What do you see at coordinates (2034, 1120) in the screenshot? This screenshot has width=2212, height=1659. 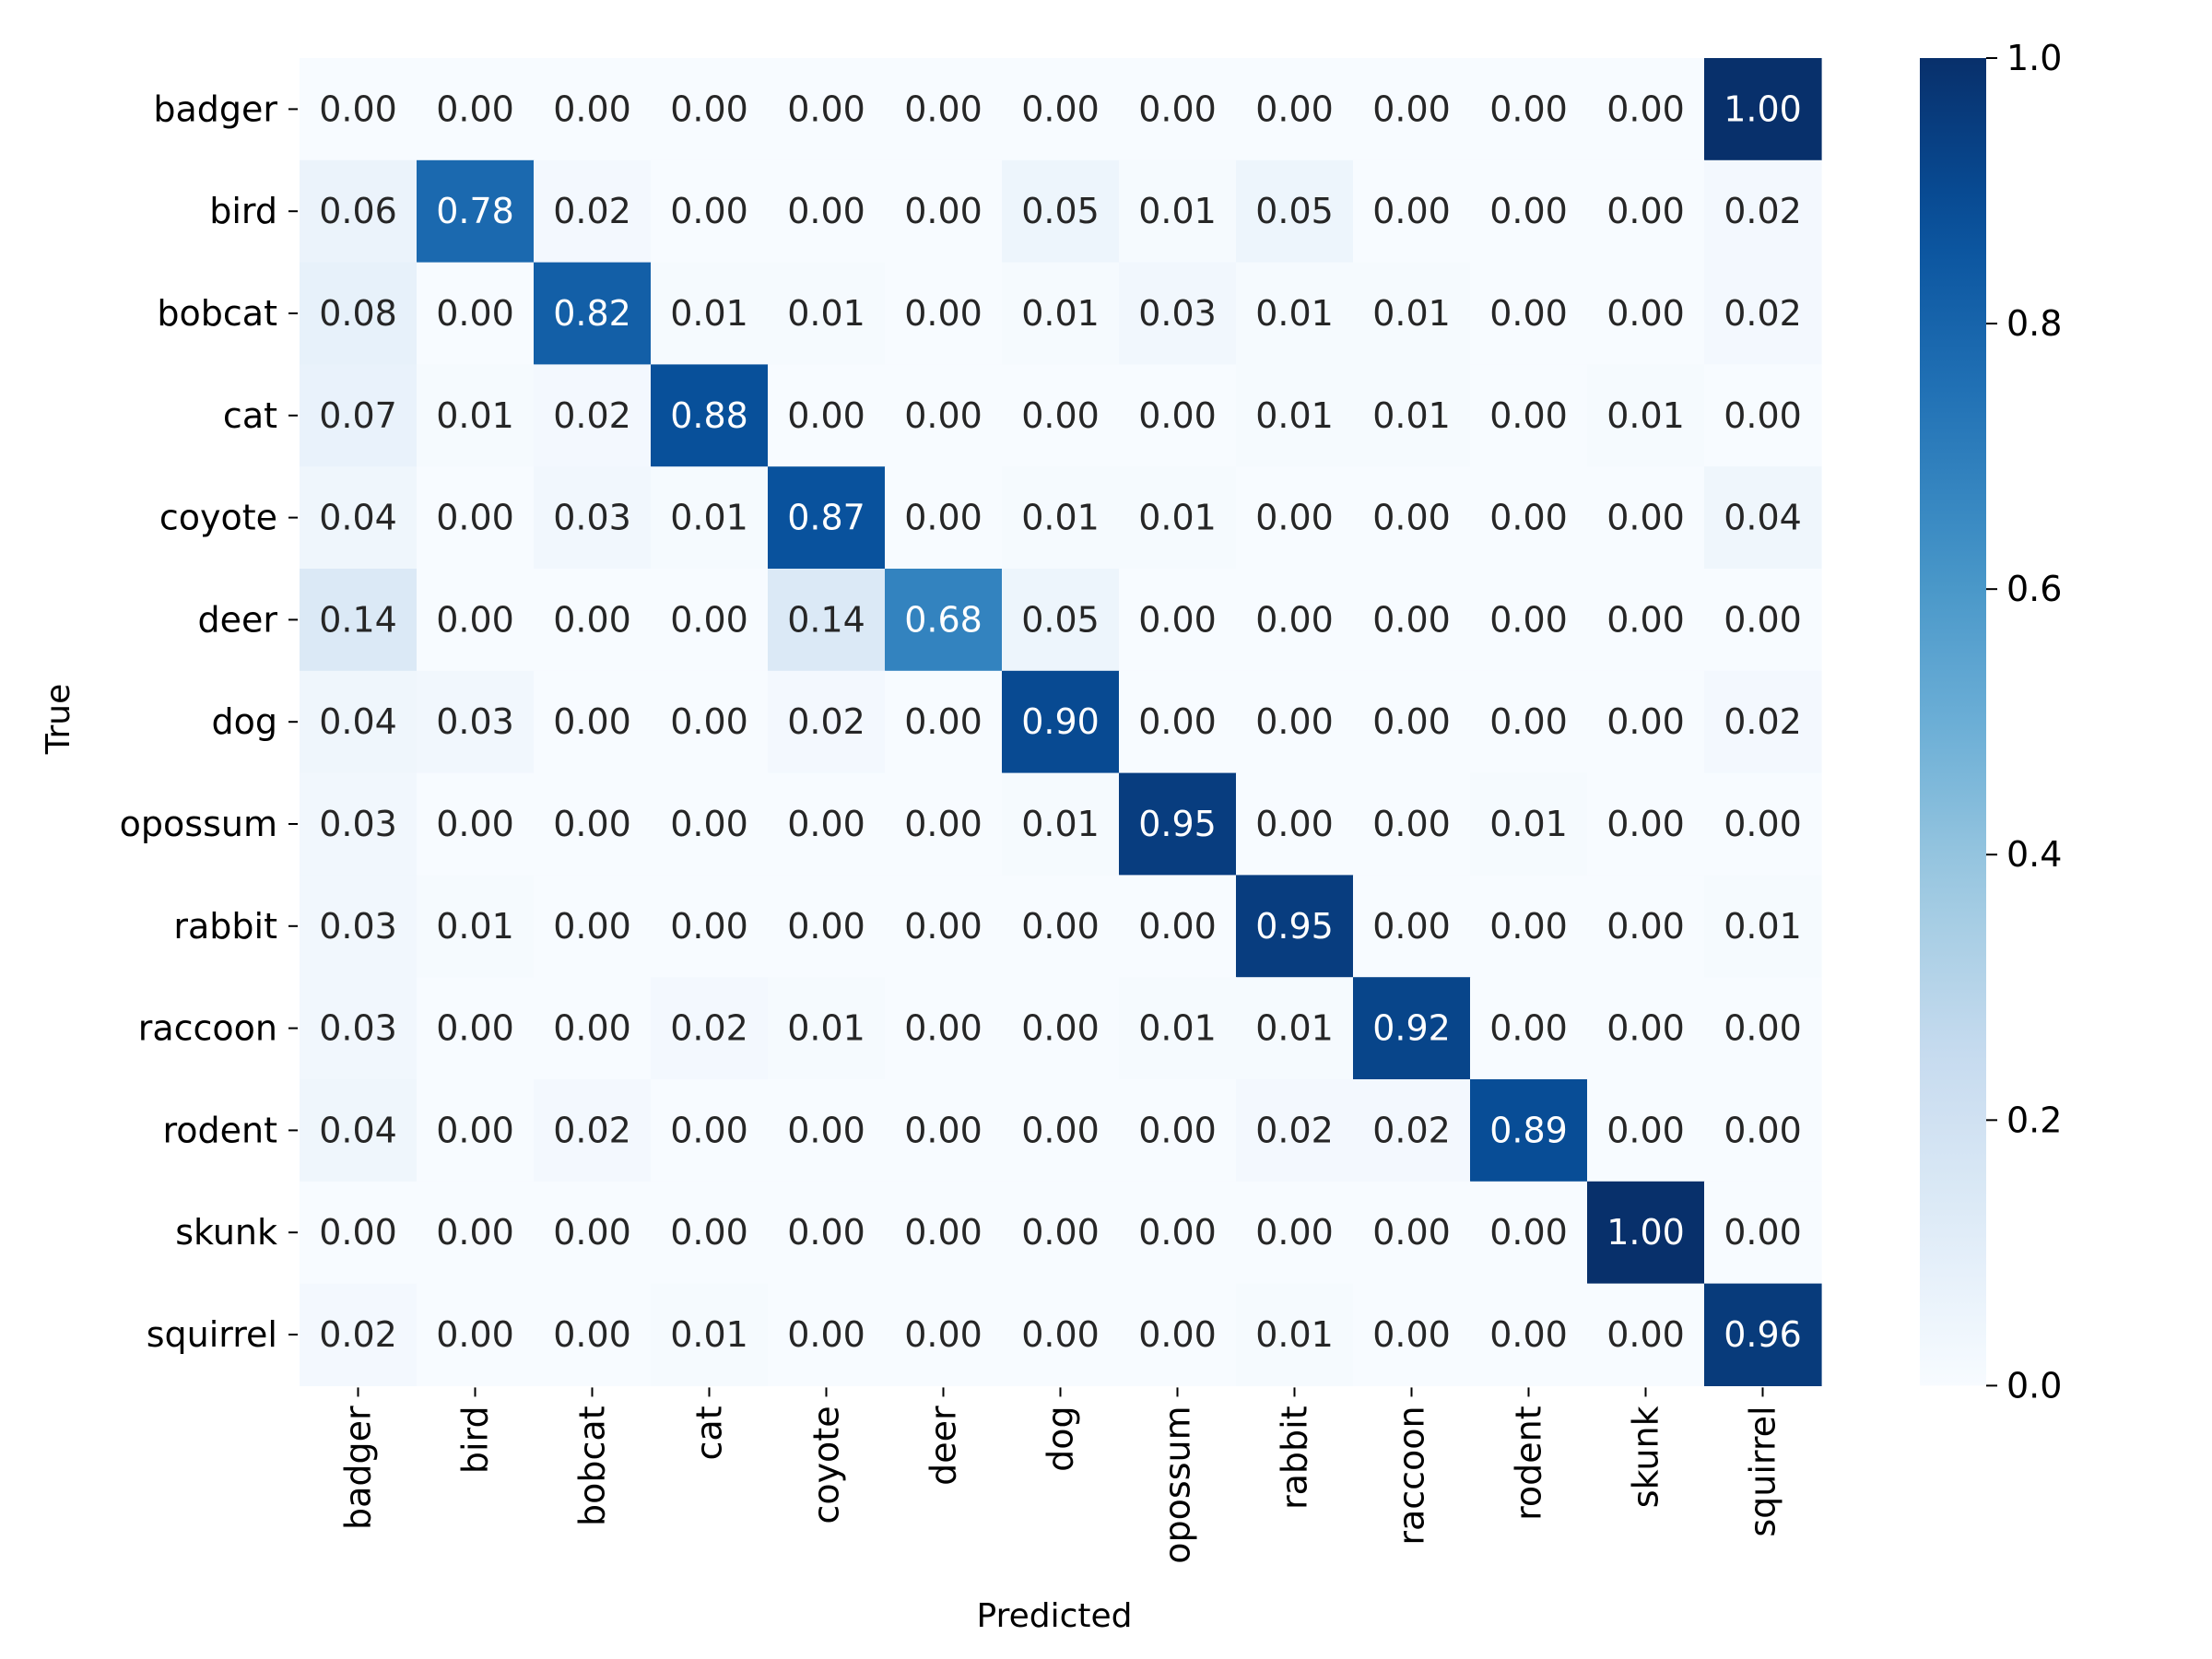 I see `colorbar-tick-label: 0.2` at bounding box center [2034, 1120].